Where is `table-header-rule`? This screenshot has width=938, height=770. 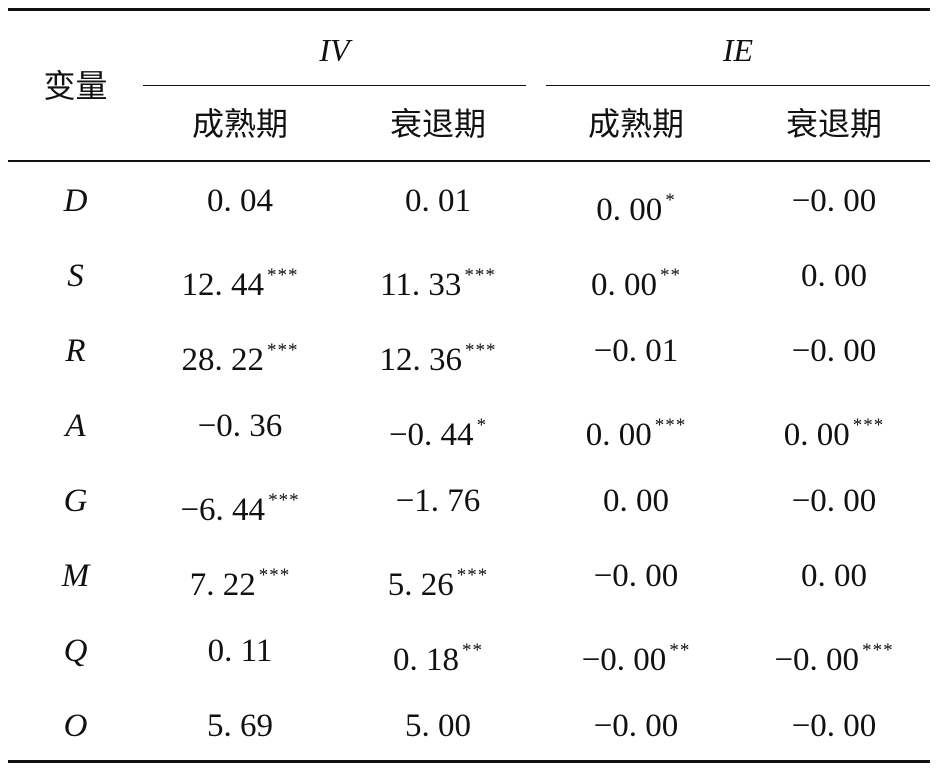 table-header-rule is located at coordinates (469, 161).